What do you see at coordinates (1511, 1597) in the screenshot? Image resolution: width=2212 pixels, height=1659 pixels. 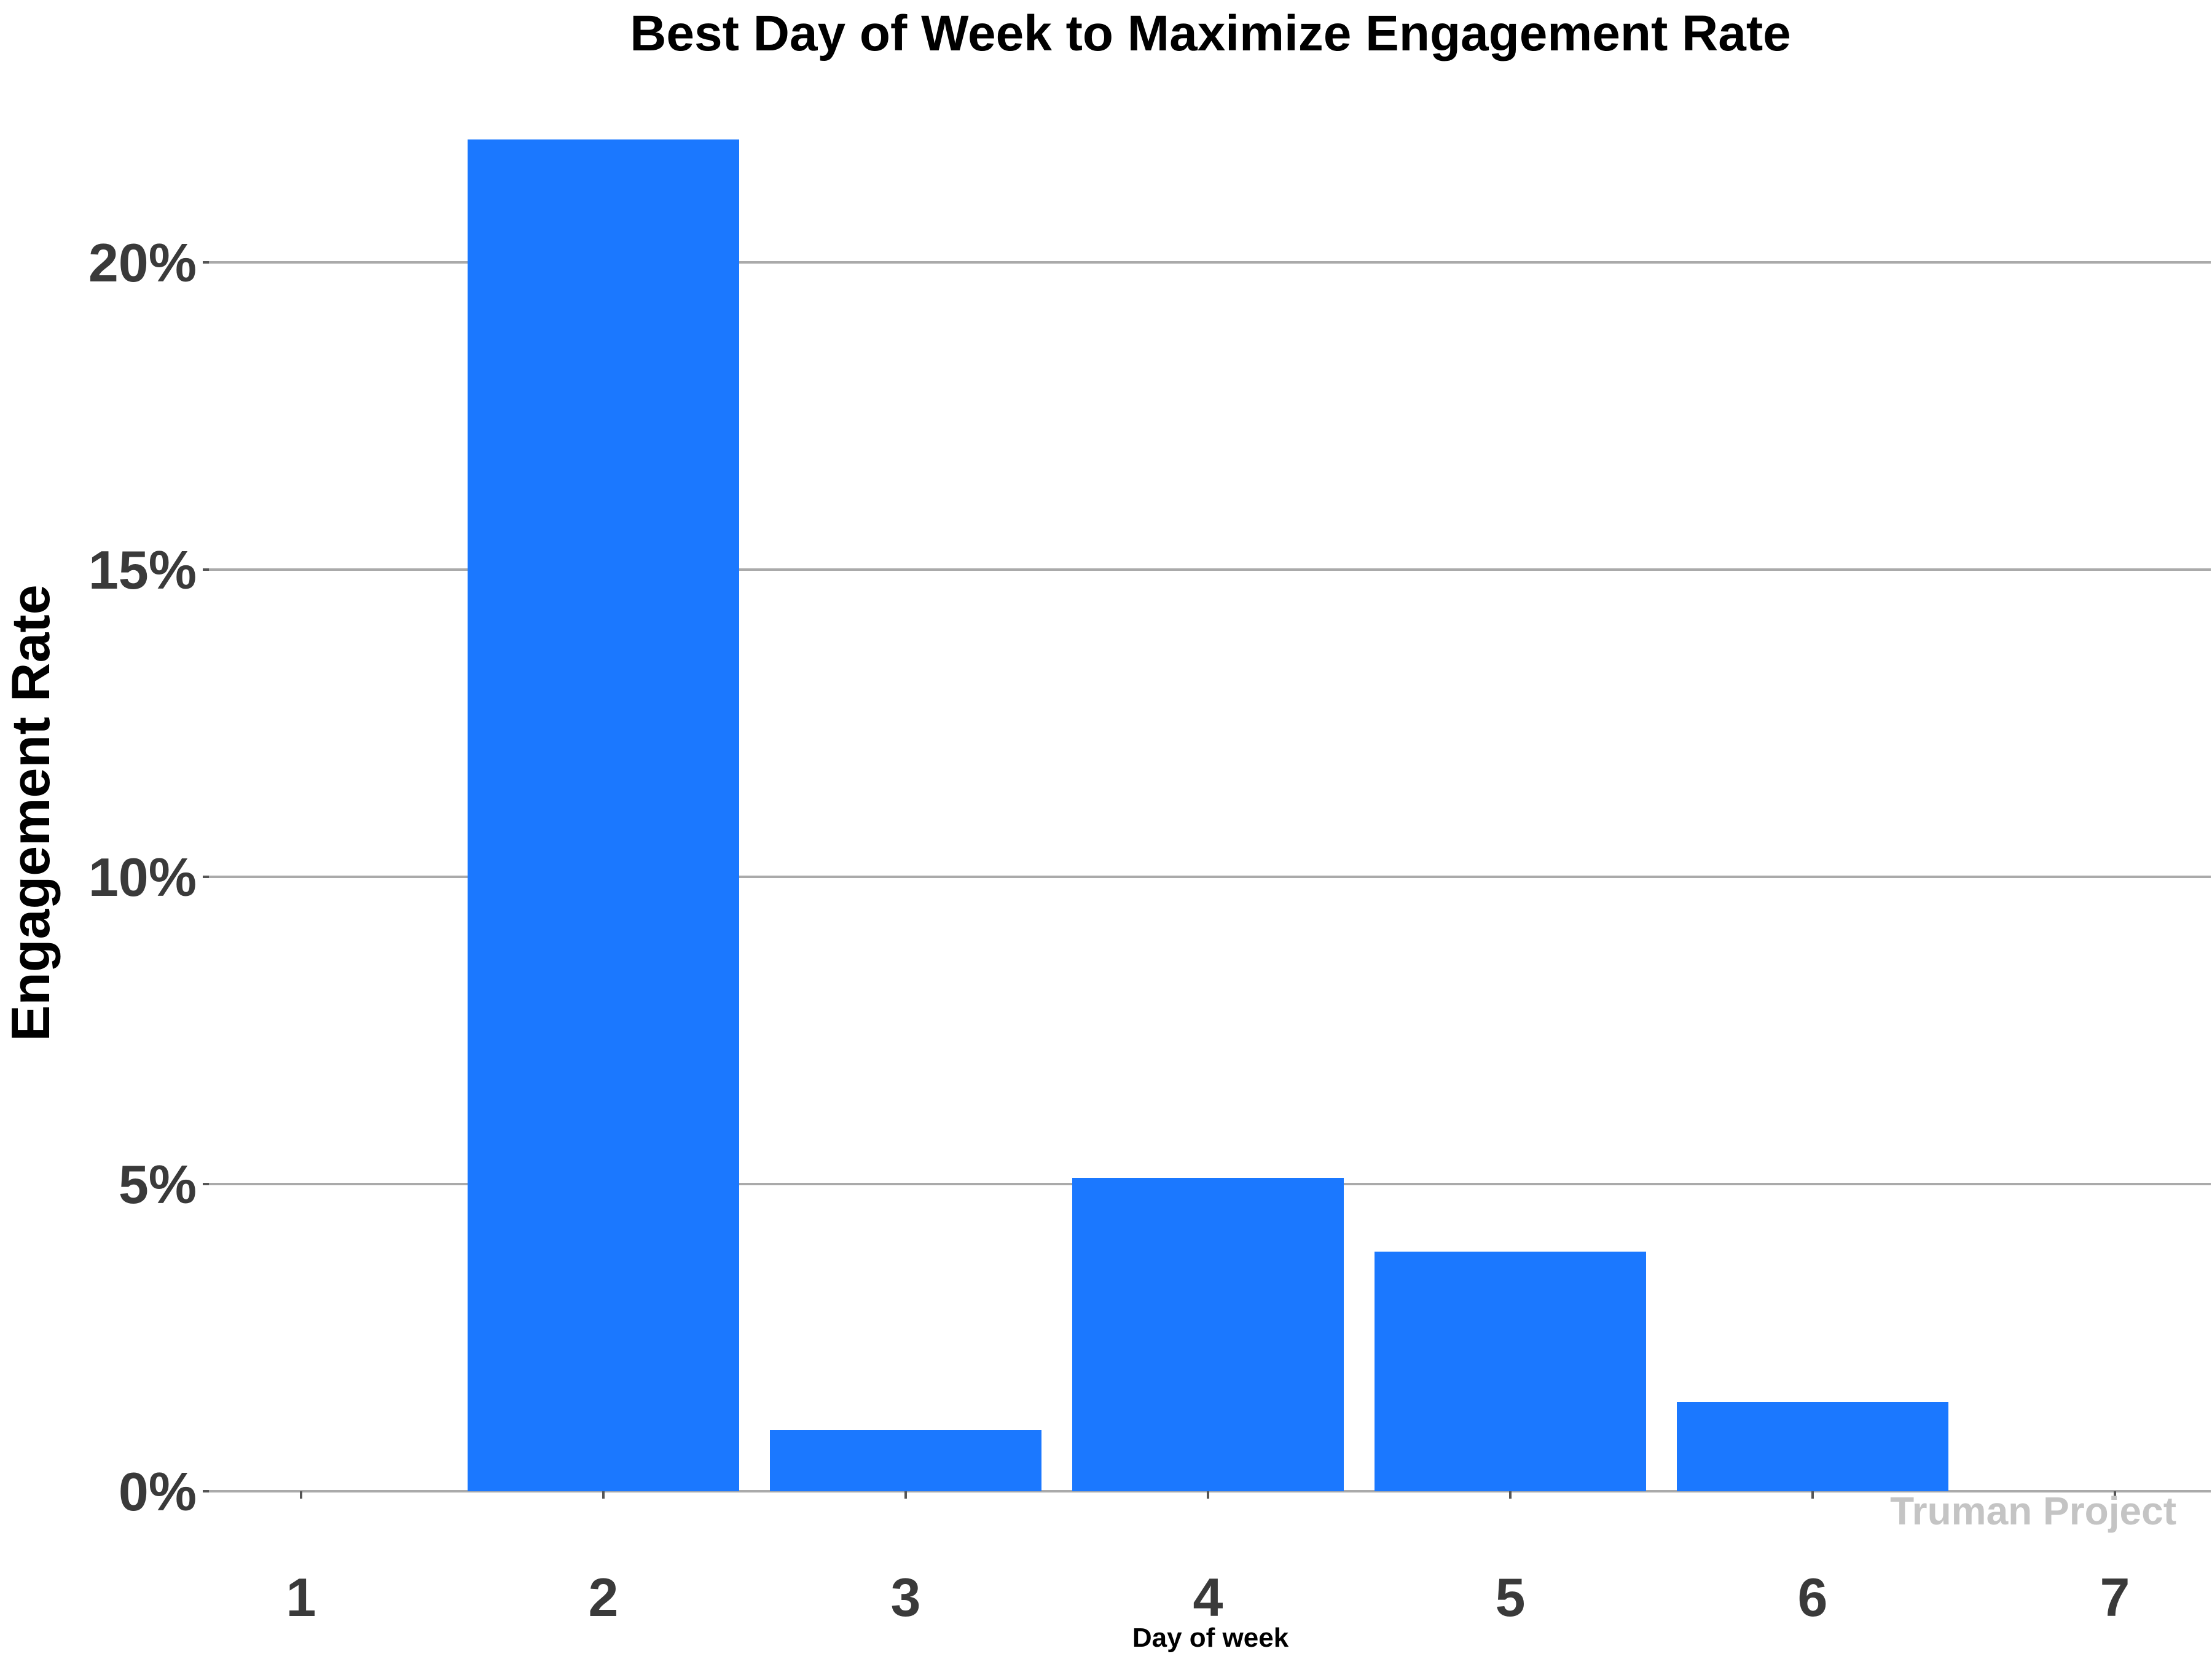 I see `x-tick-label: 5` at bounding box center [1511, 1597].